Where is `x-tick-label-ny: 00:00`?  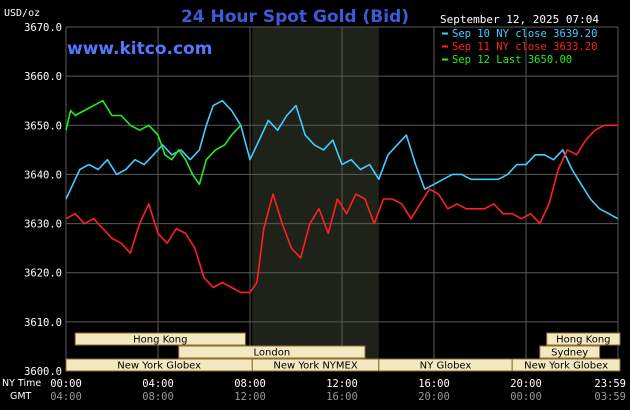 x-tick-label-ny: 00:00 is located at coordinates (66, 384).